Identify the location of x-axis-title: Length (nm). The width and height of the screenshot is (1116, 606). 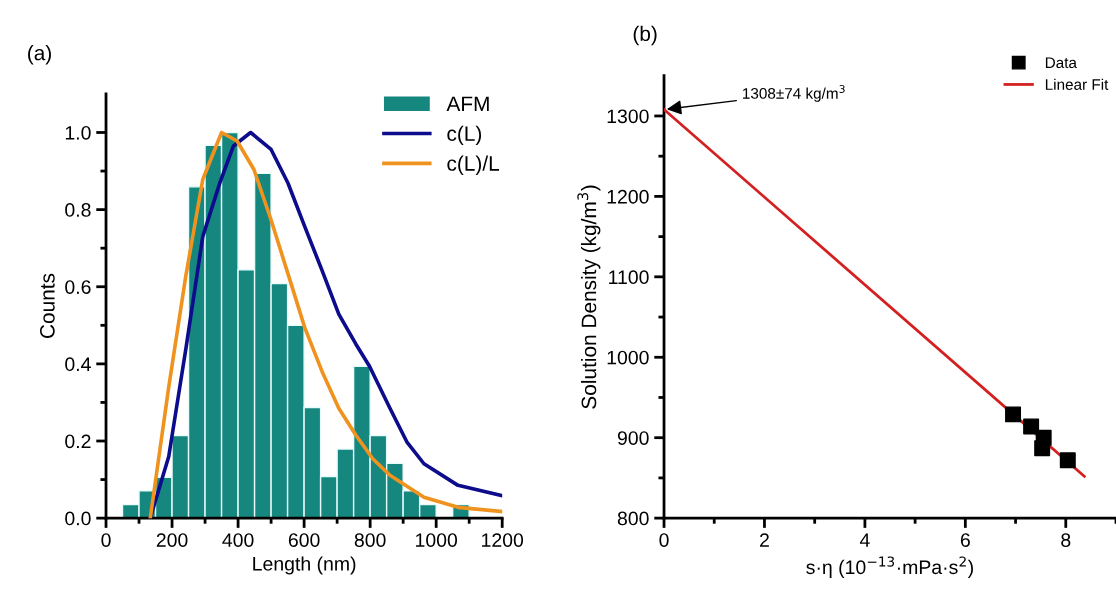
(304, 565).